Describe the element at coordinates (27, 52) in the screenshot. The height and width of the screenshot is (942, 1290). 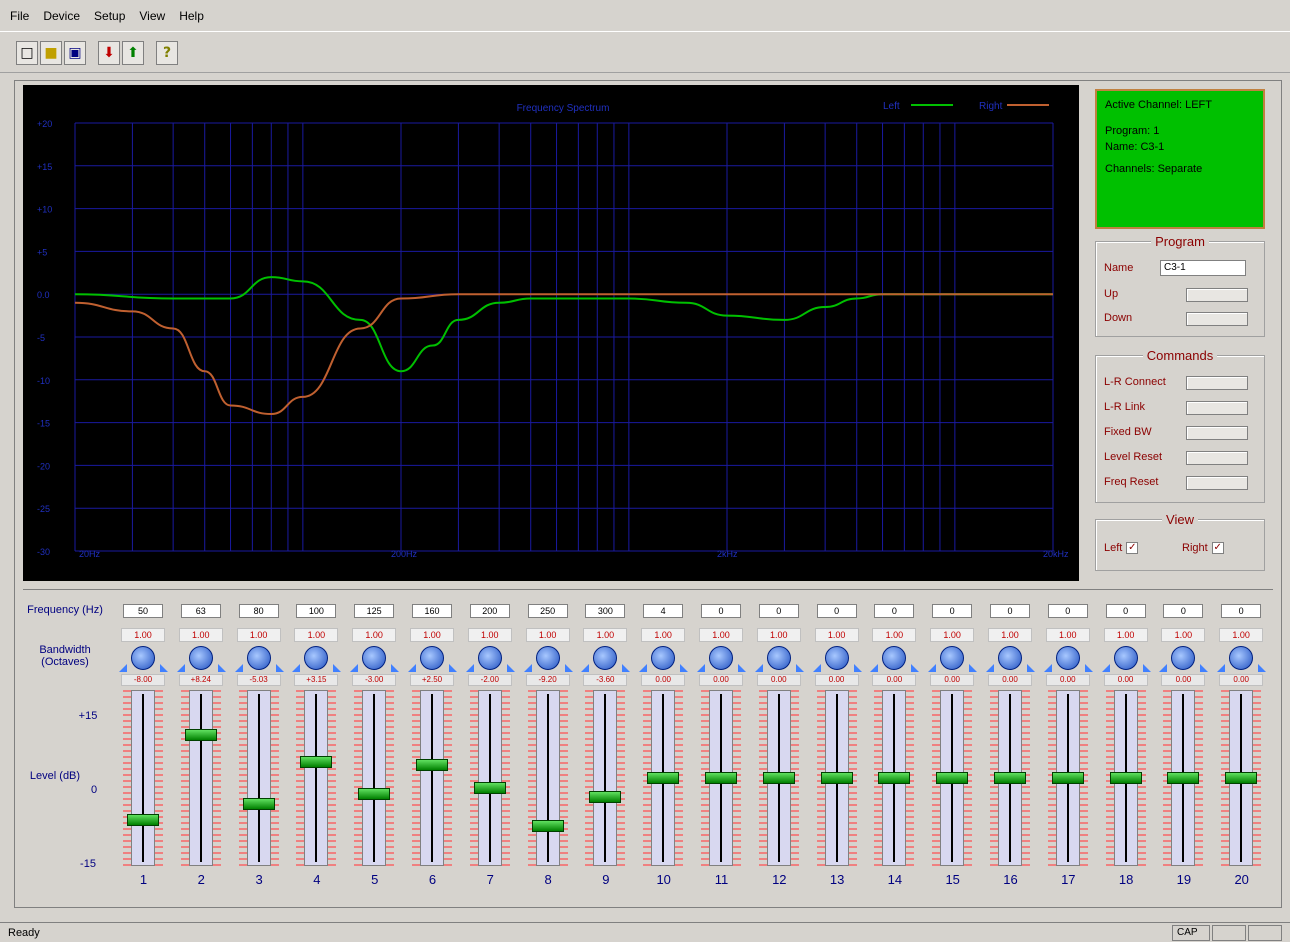
I see `new-file-icon: □` at that location.